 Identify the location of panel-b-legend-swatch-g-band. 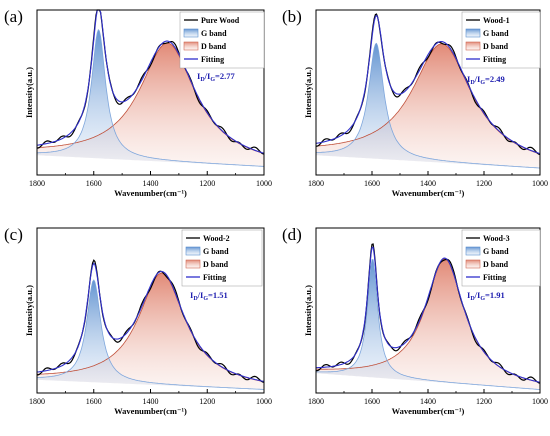
(473, 33).